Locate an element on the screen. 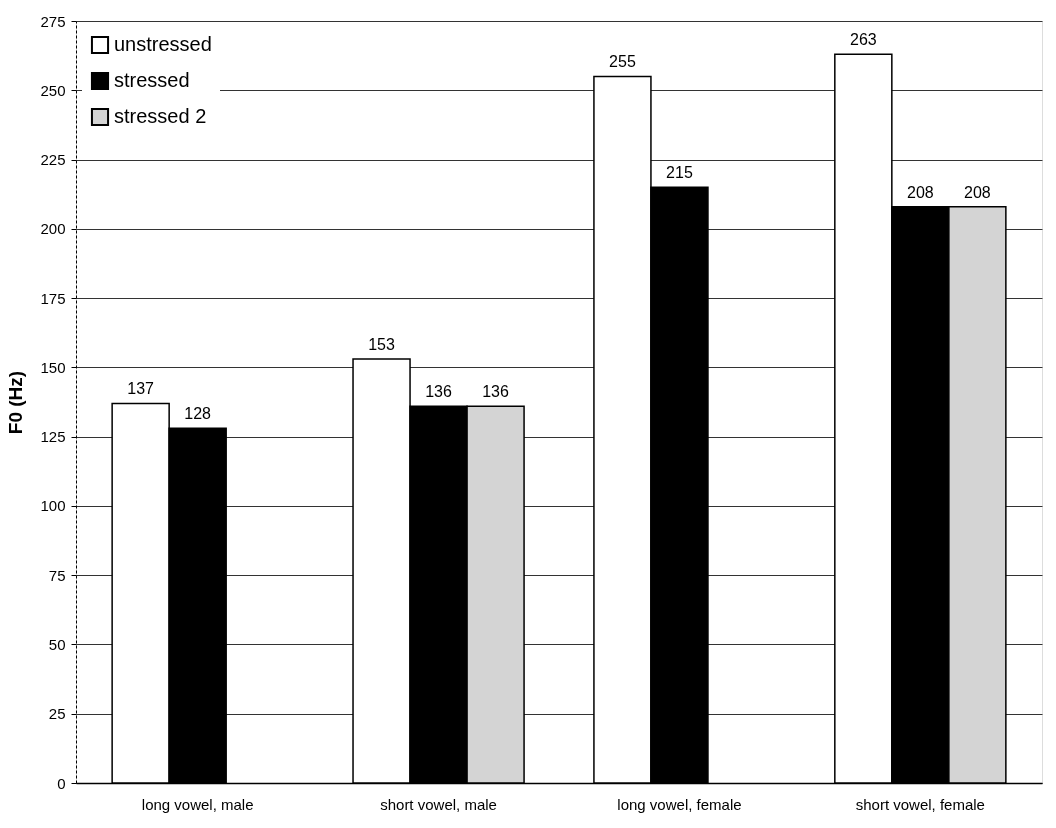  y-tick-label: 200 is located at coordinates (53, 229).